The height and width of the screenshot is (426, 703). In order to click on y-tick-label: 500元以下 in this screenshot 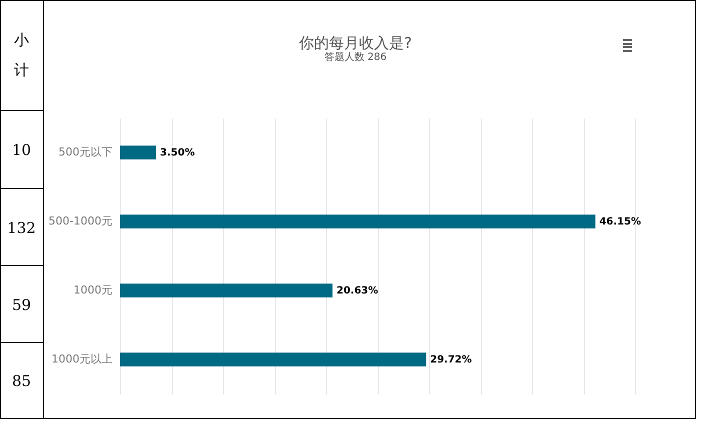, I will do `click(85, 152)`.